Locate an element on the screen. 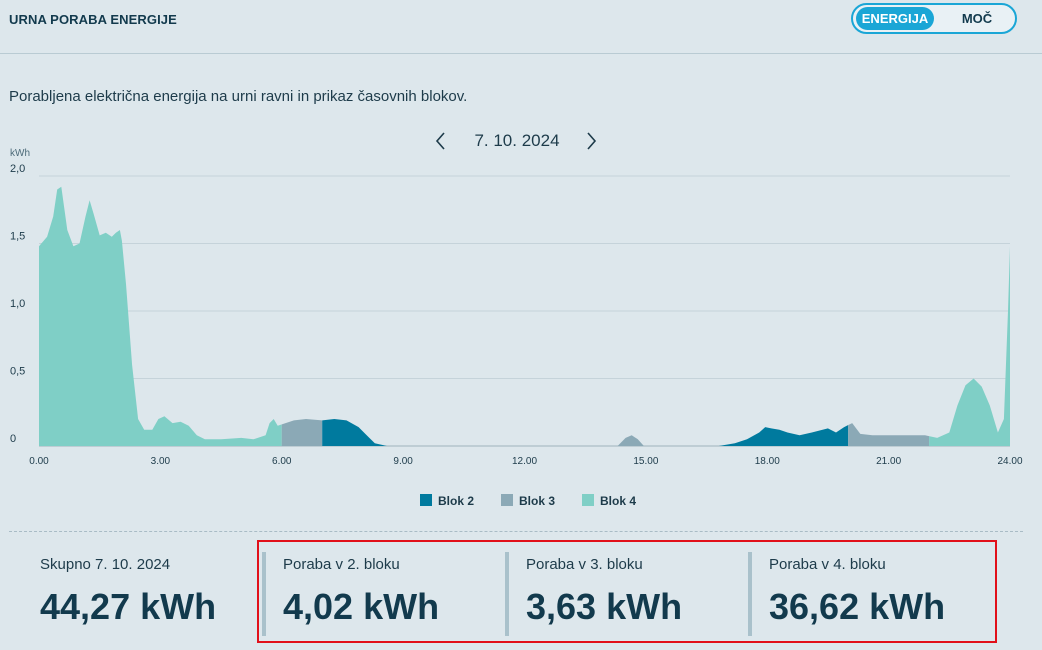 The width and height of the screenshot is (1042, 650). legend-label: Blok 4 is located at coordinates (618, 501).